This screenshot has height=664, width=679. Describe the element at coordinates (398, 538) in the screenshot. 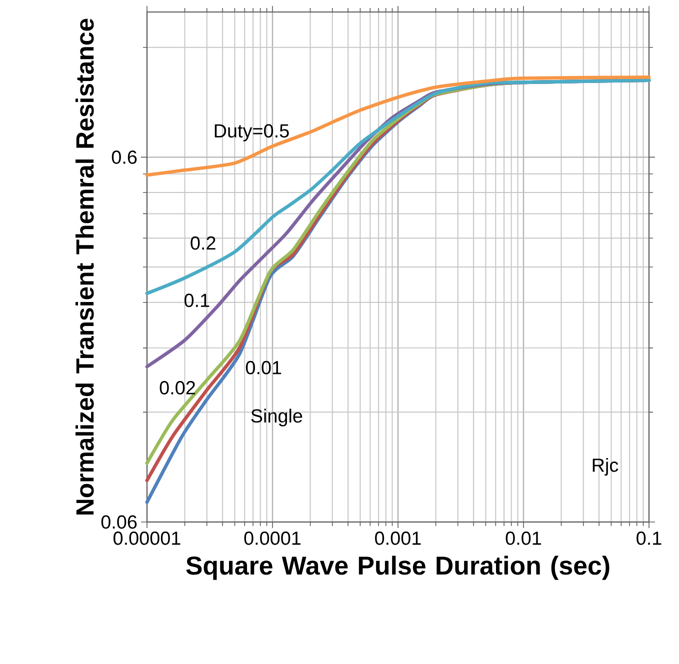

I see `x-tick-label: 0.001` at that location.